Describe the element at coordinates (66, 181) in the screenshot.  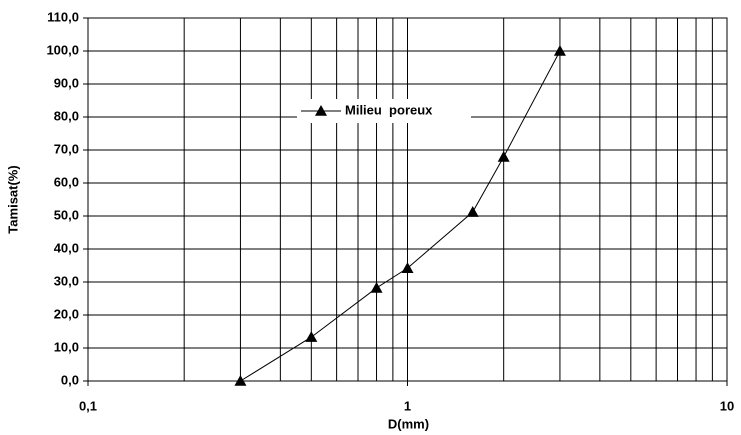
I see `y-tick-label: 60,0` at that location.